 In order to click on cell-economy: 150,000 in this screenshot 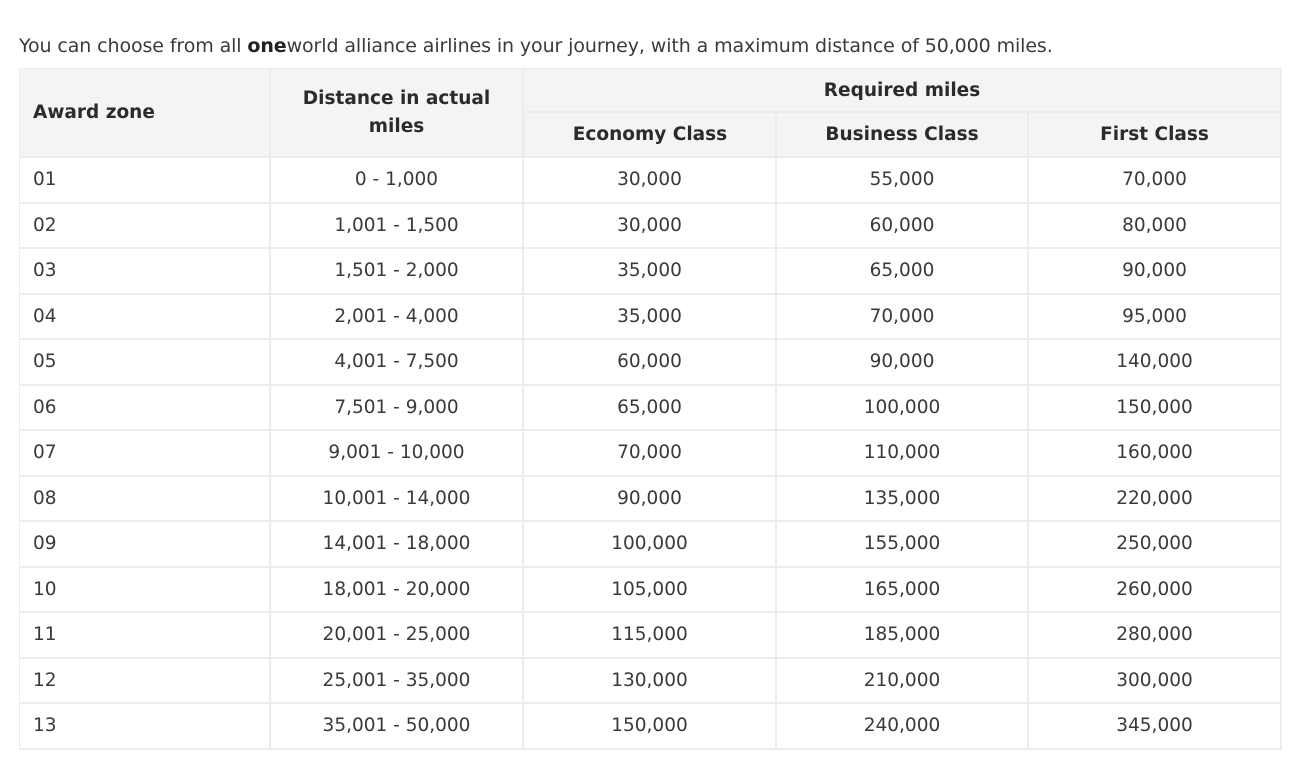, I will do `click(650, 727)`.